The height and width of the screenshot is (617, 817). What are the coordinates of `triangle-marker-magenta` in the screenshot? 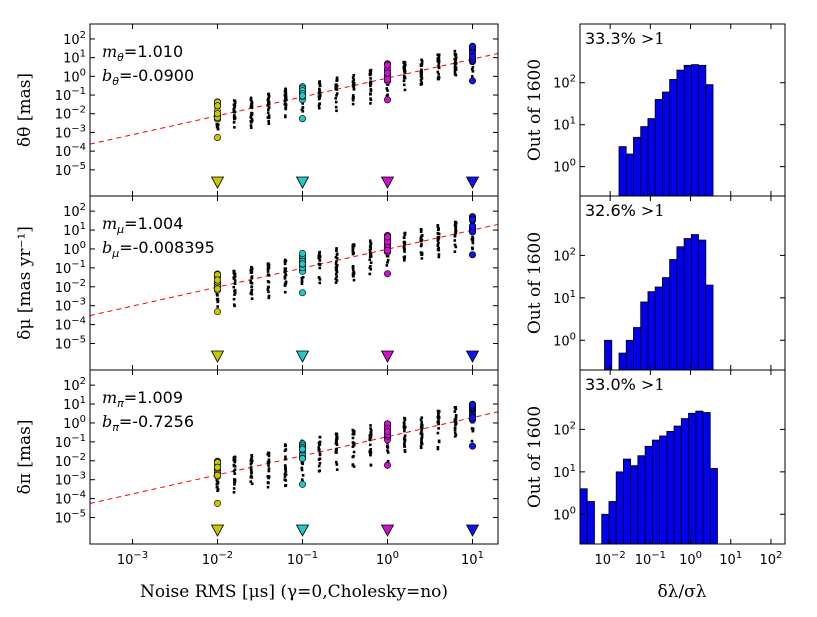 It's located at (387, 182).